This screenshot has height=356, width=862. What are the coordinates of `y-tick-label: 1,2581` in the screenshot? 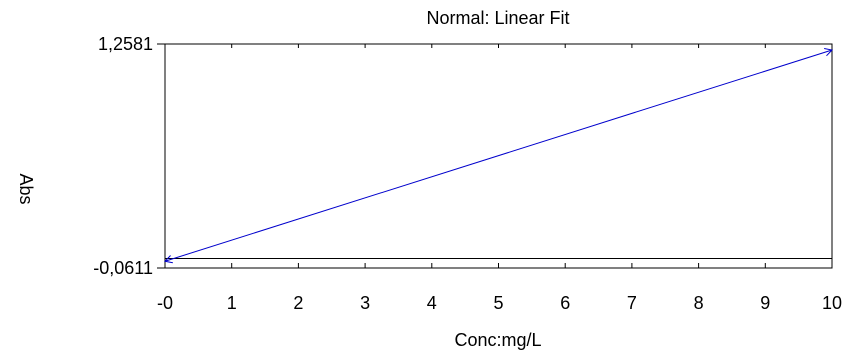 It's located at (125, 44).